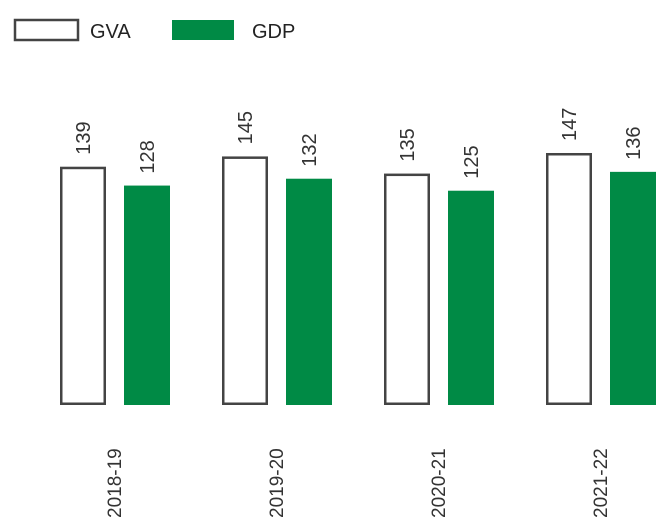  Describe the element at coordinates (154, 30) in the screenshot. I see `legend: GVA GDP` at that location.